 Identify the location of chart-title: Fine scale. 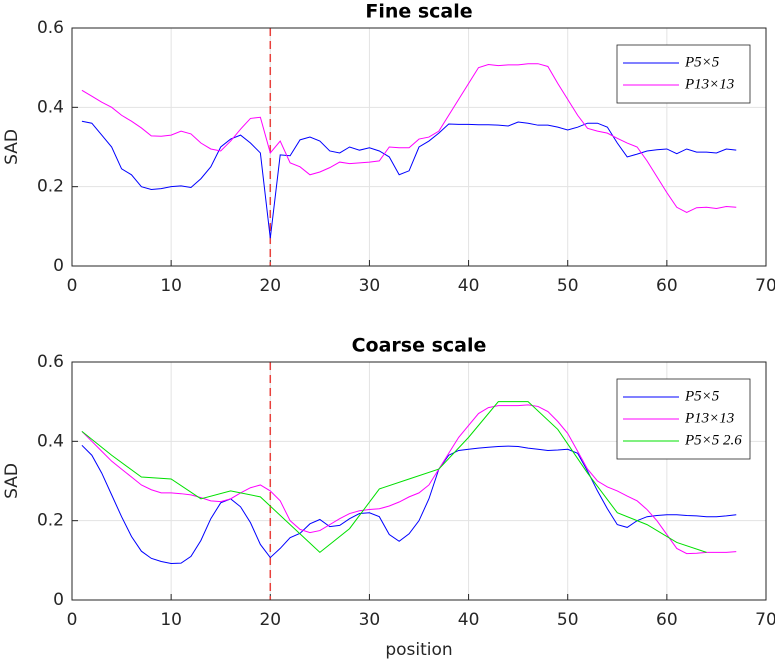
(418, 12).